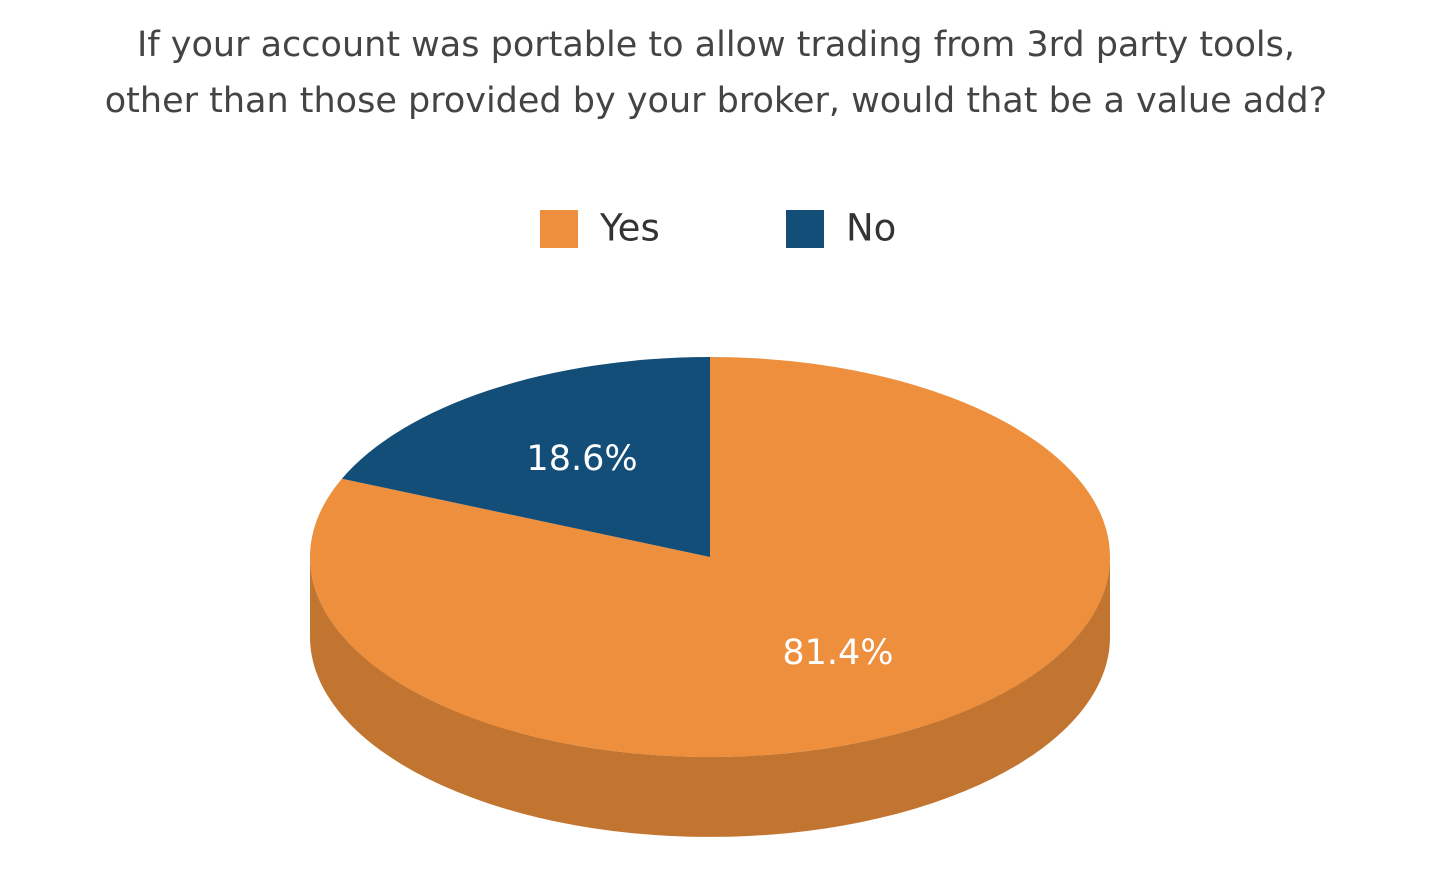 The width and height of the screenshot is (1432, 870). What do you see at coordinates (837, 653) in the screenshot?
I see `data-label: 81.4%` at bounding box center [837, 653].